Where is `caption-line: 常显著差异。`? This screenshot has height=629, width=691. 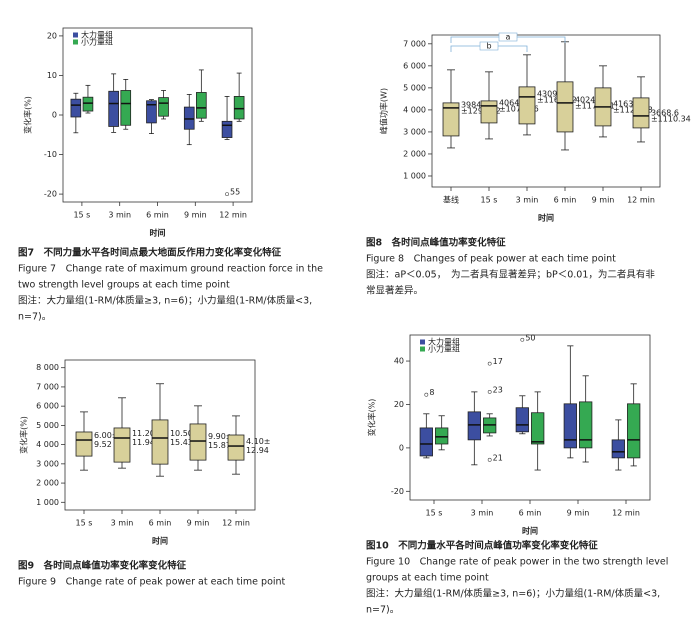
caption-line: 常显著差异。 is located at coordinates (394, 291).